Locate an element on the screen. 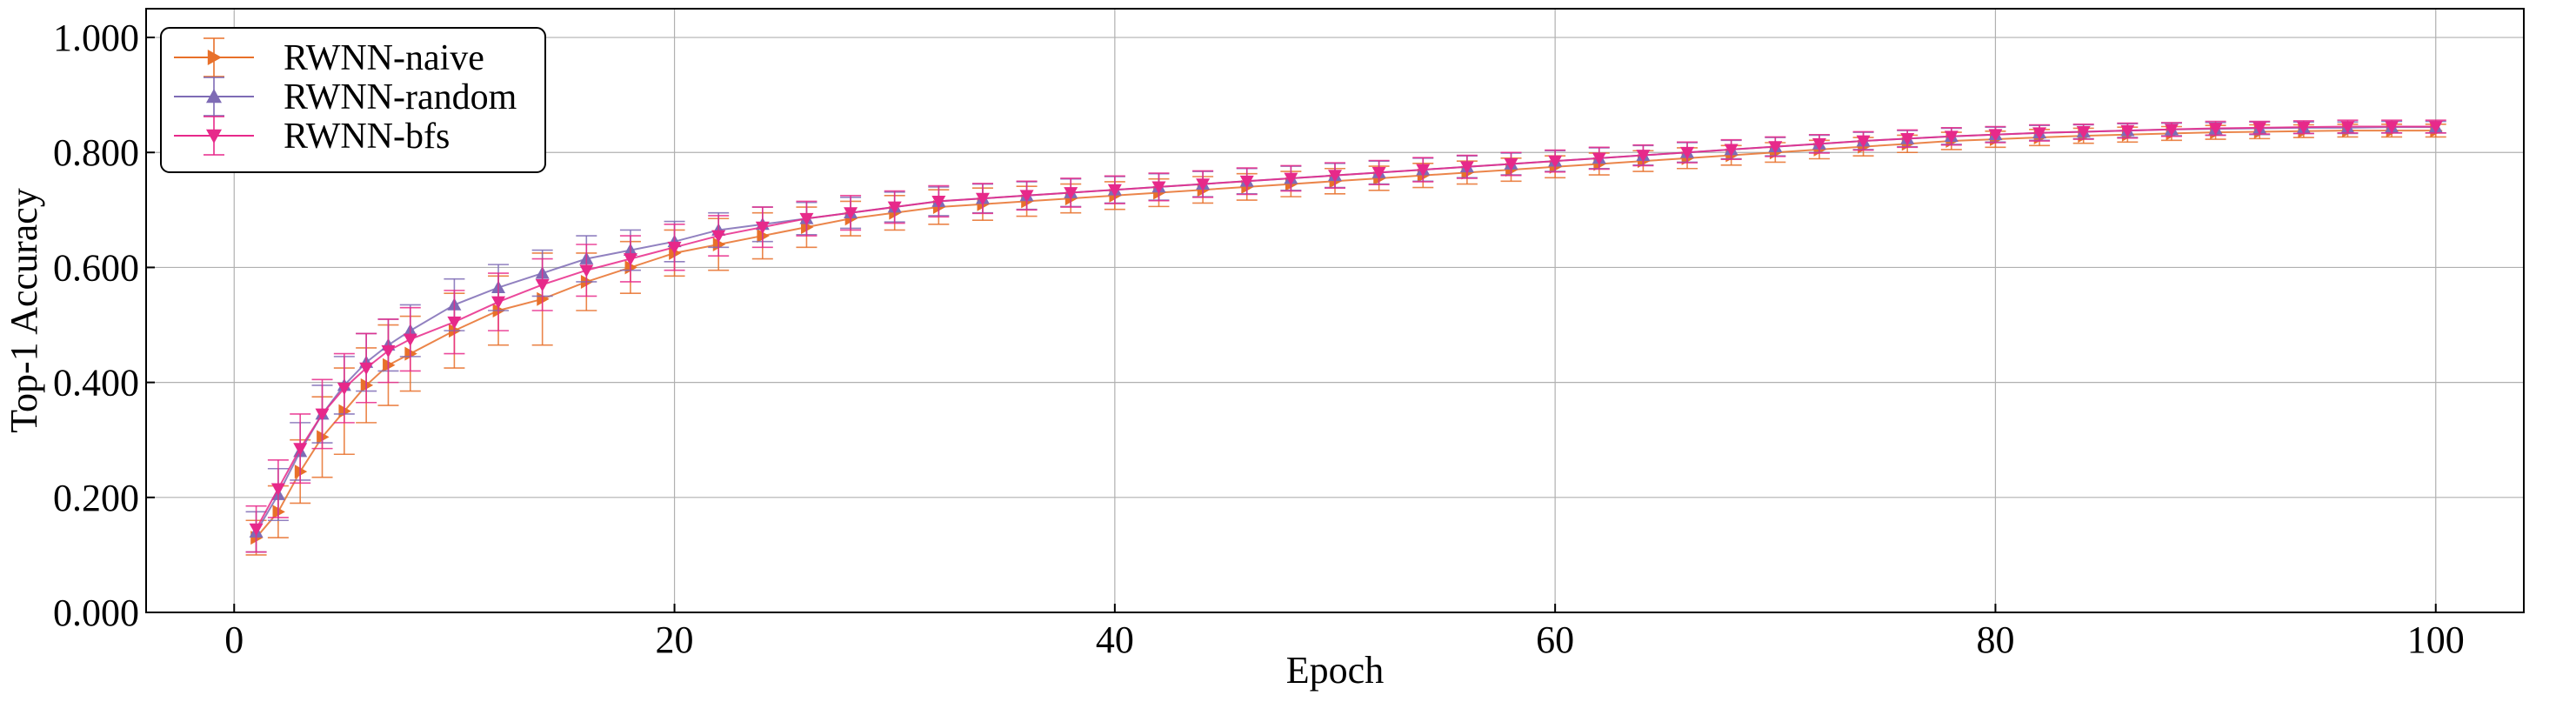 The width and height of the screenshot is (2576, 702). x-tick-label: 0 is located at coordinates (234, 639).